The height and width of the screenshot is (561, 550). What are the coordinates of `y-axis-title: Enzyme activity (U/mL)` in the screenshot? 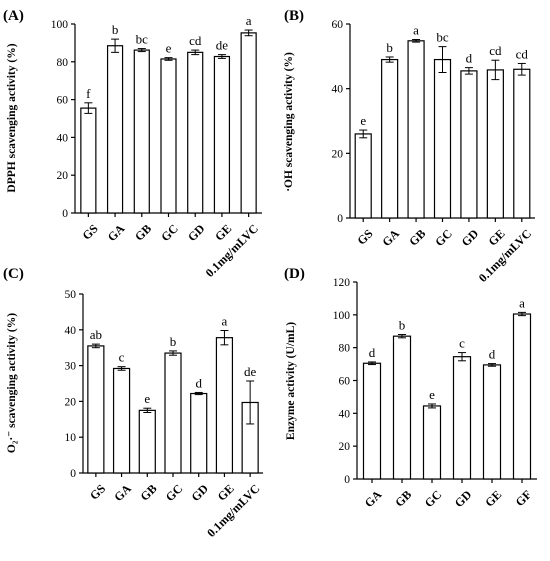 It's located at (291, 381).